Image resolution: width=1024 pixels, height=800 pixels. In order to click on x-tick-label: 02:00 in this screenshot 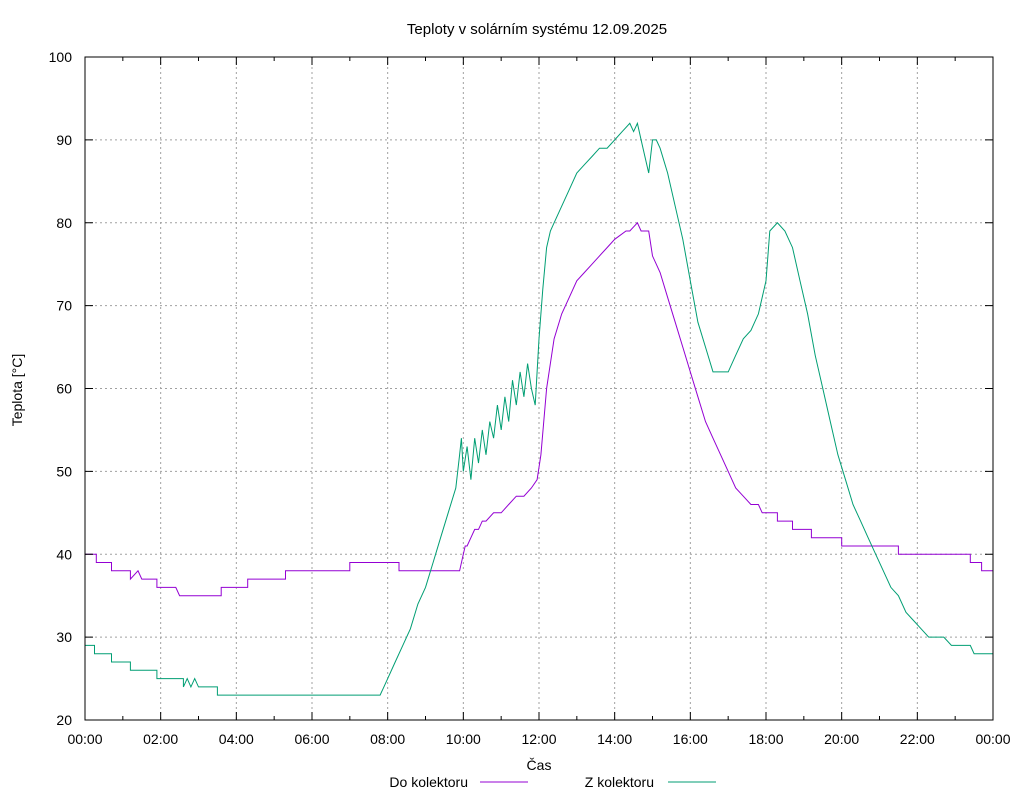, I will do `click(160, 739)`.